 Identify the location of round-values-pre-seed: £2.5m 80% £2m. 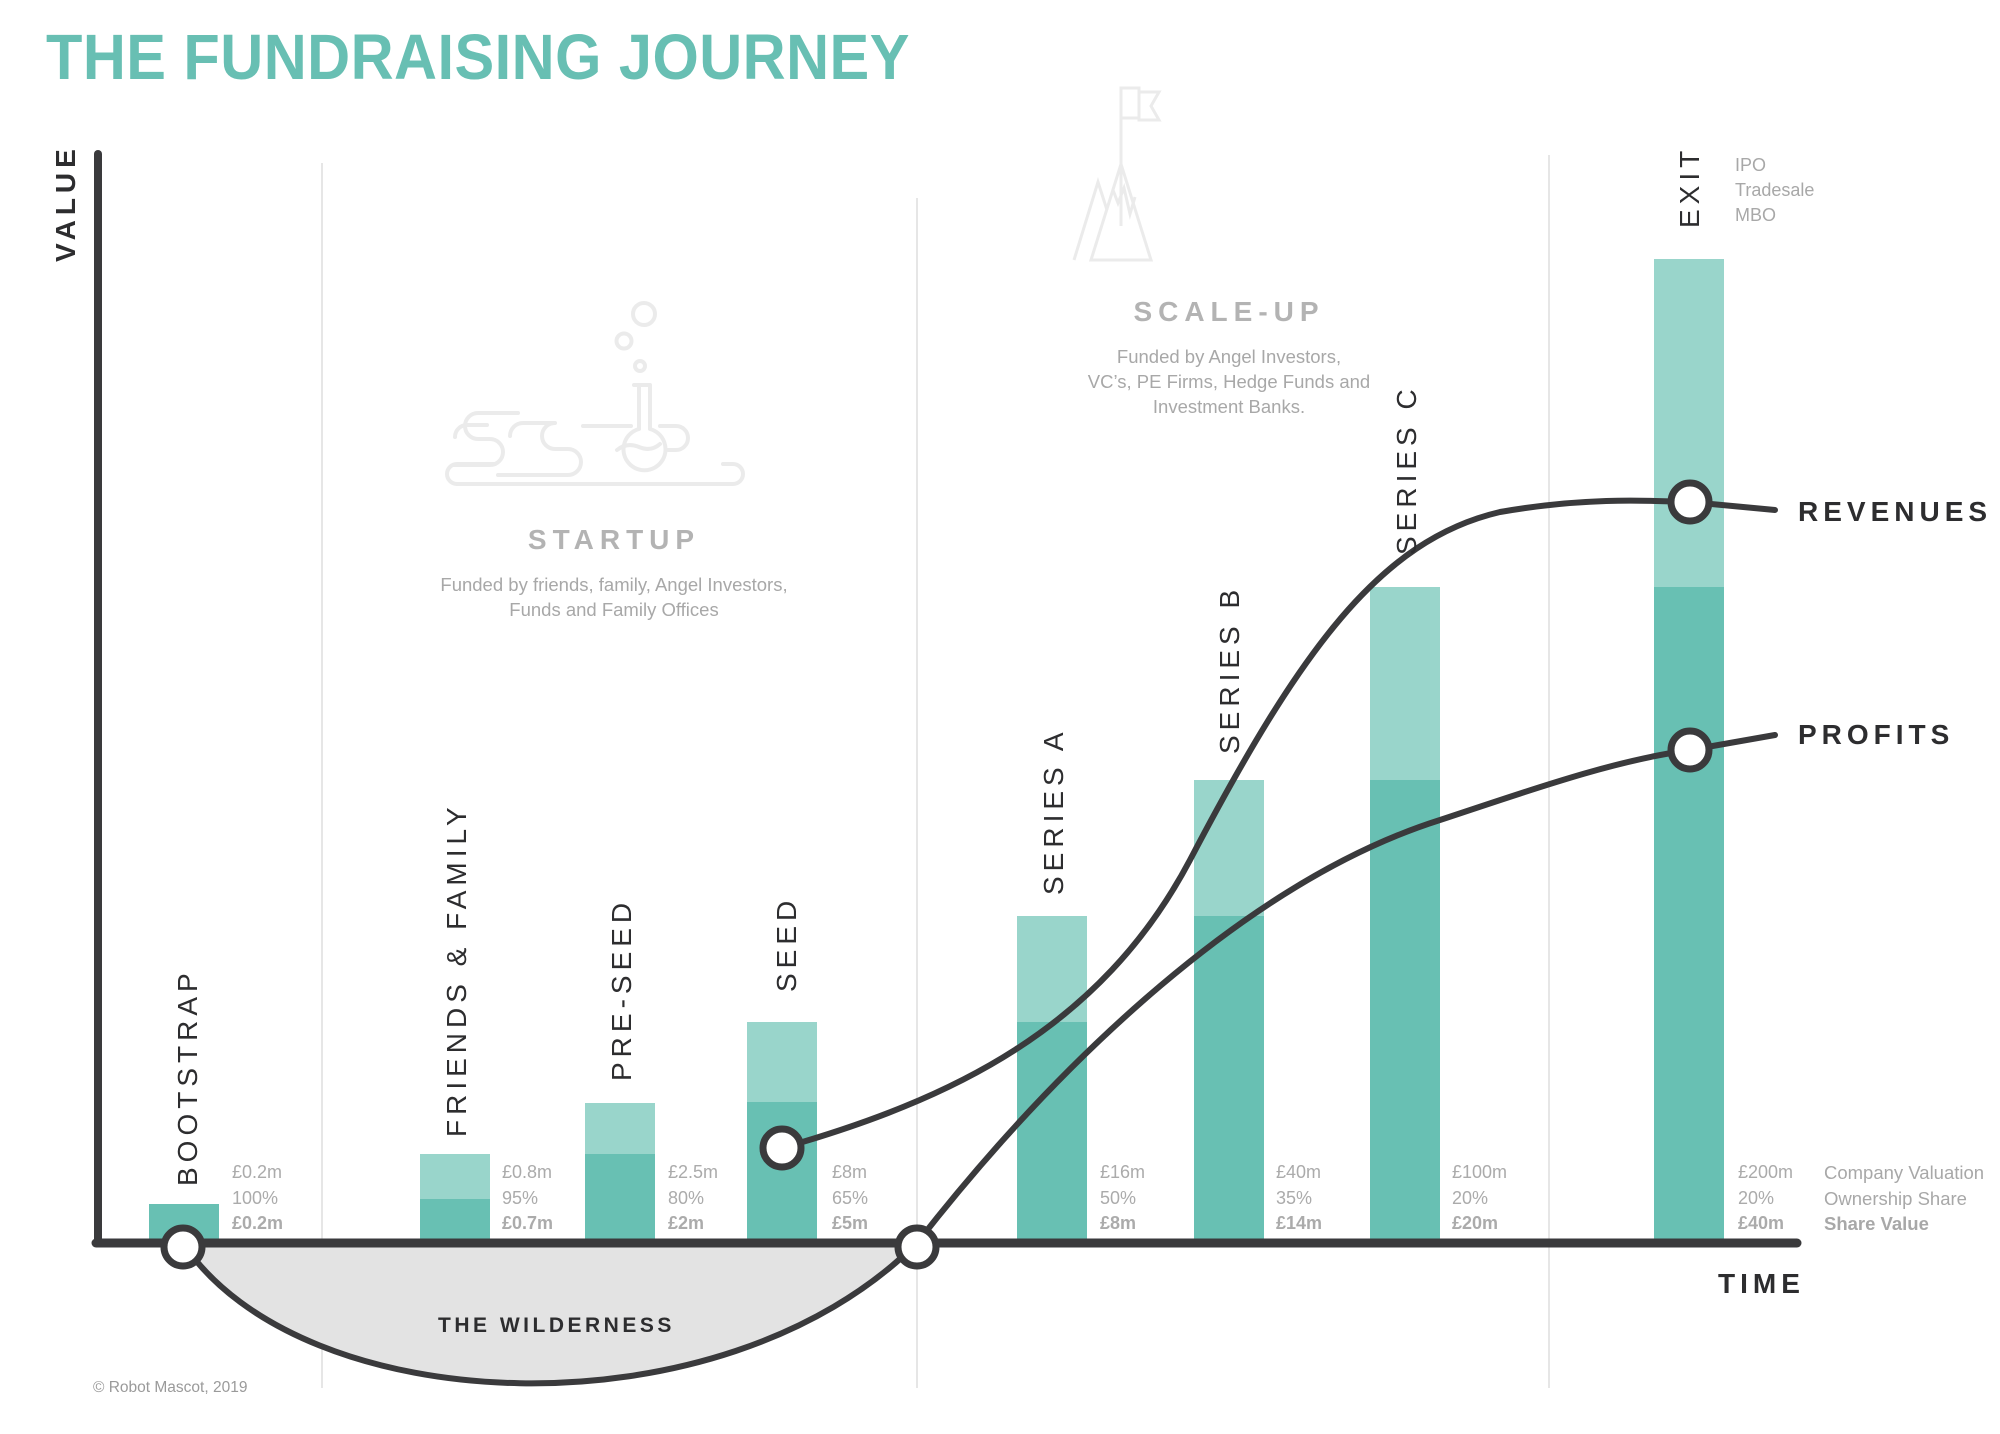
(693, 1198).